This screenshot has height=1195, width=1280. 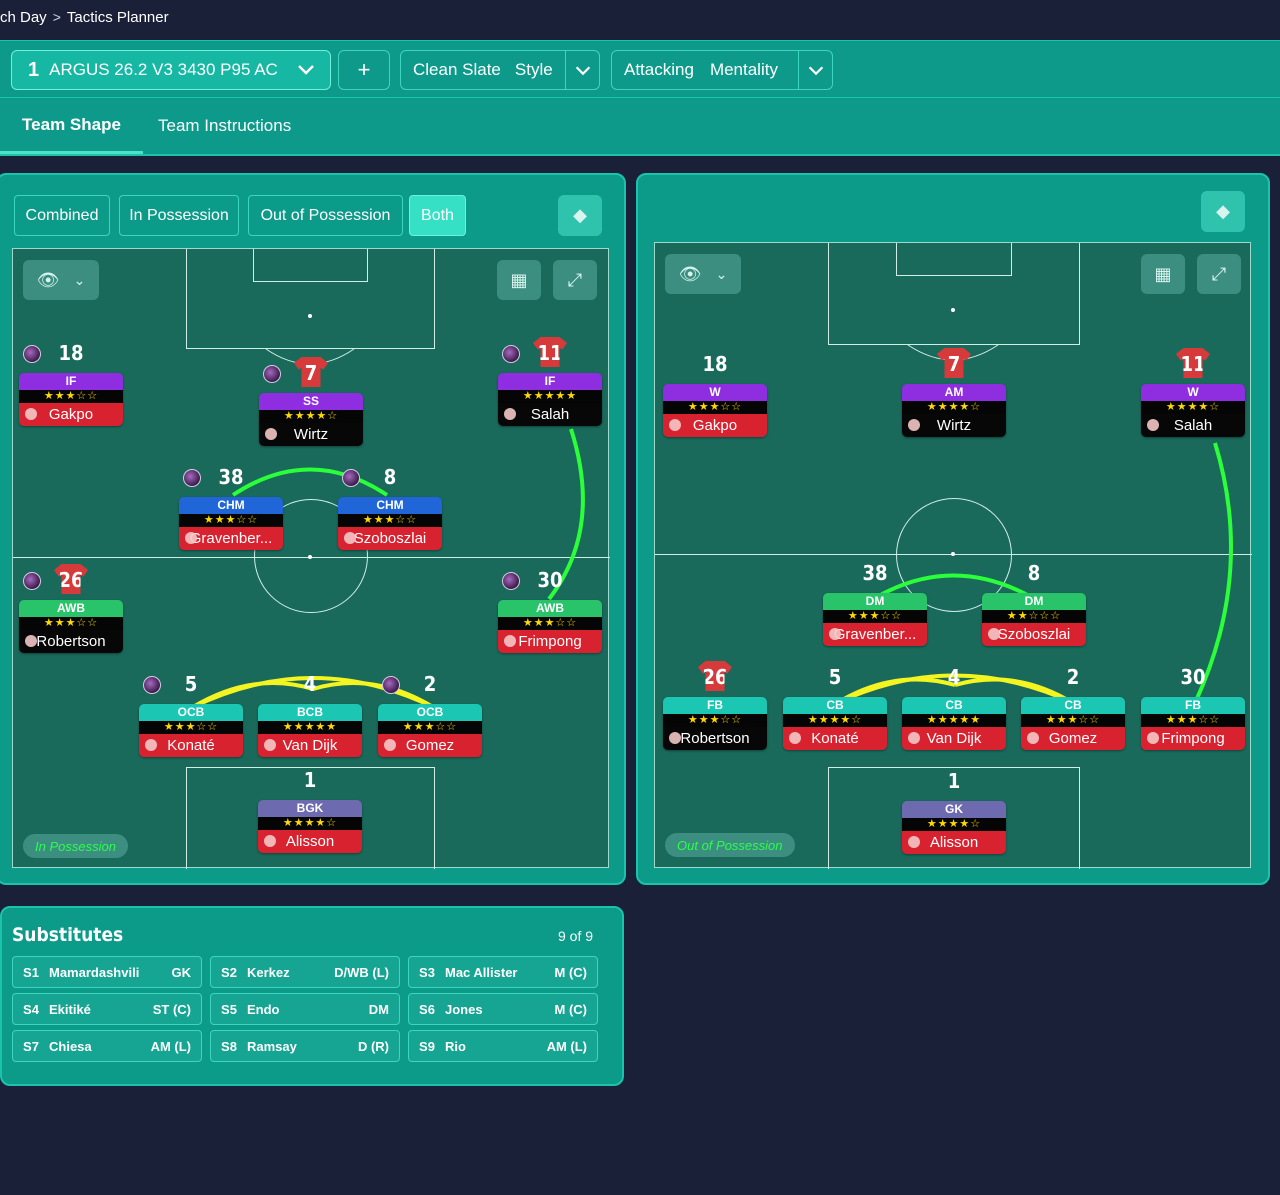 I want to click on player-card: SS ★★★★☆ Wirtz, so click(x=311, y=419).